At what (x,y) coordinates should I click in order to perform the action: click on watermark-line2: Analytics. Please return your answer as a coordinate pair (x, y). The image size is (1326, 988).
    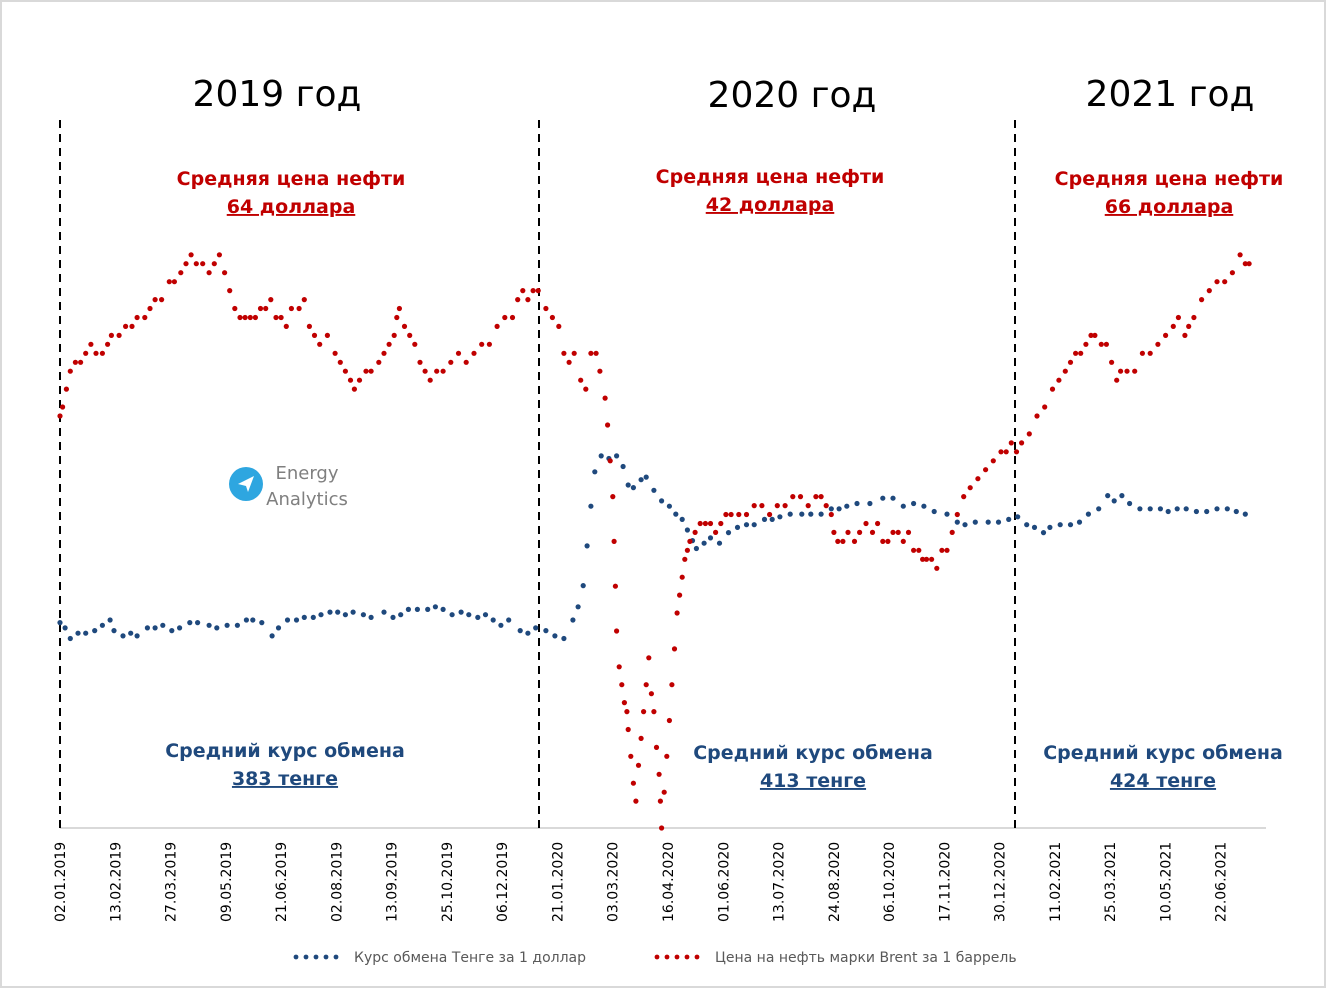
    Looking at the image, I should click on (307, 499).